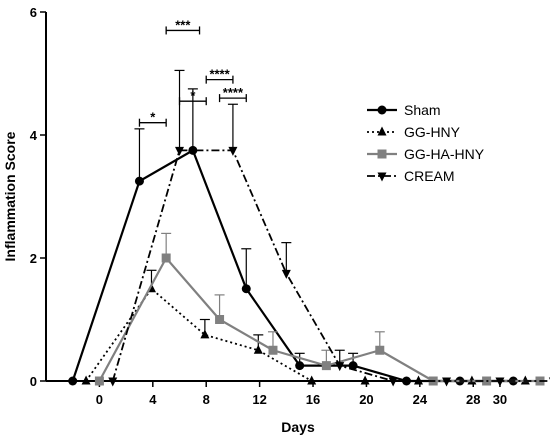  I want to click on y-axis-title: Inflammation Score, so click(10, 196).